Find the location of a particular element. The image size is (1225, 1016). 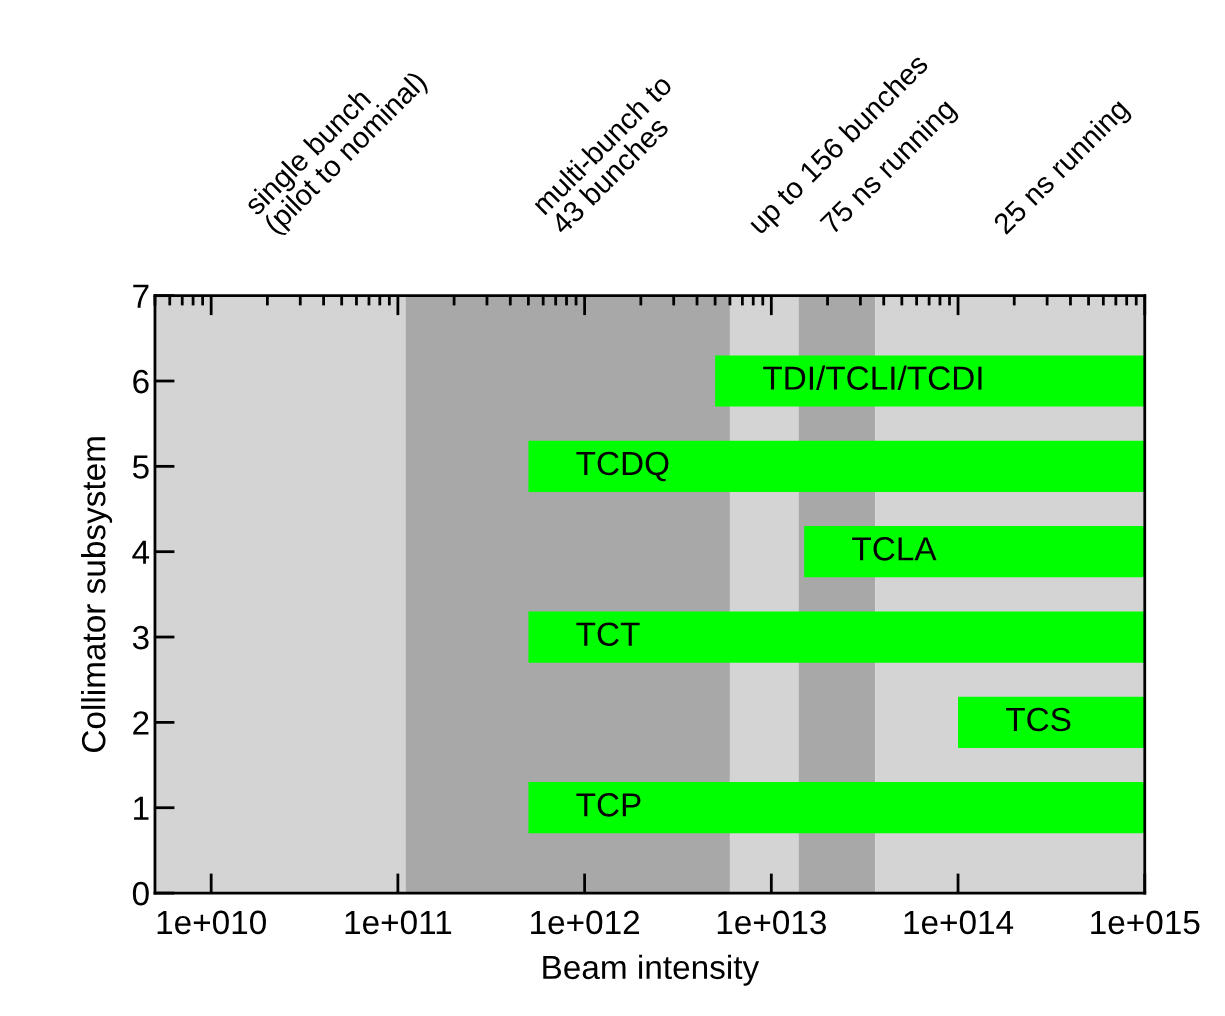

y-tick-label: 4 is located at coordinates (141, 552).